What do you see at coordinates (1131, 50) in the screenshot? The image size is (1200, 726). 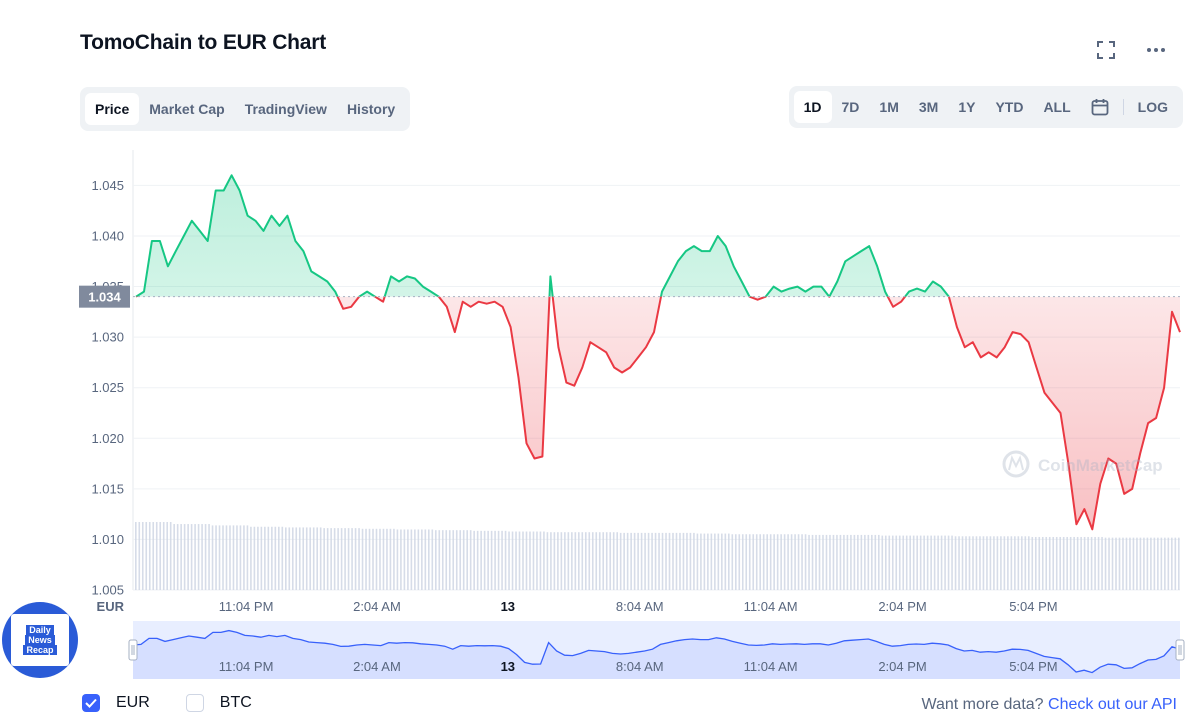 I see `chart-toolbar-icons` at bounding box center [1131, 50].